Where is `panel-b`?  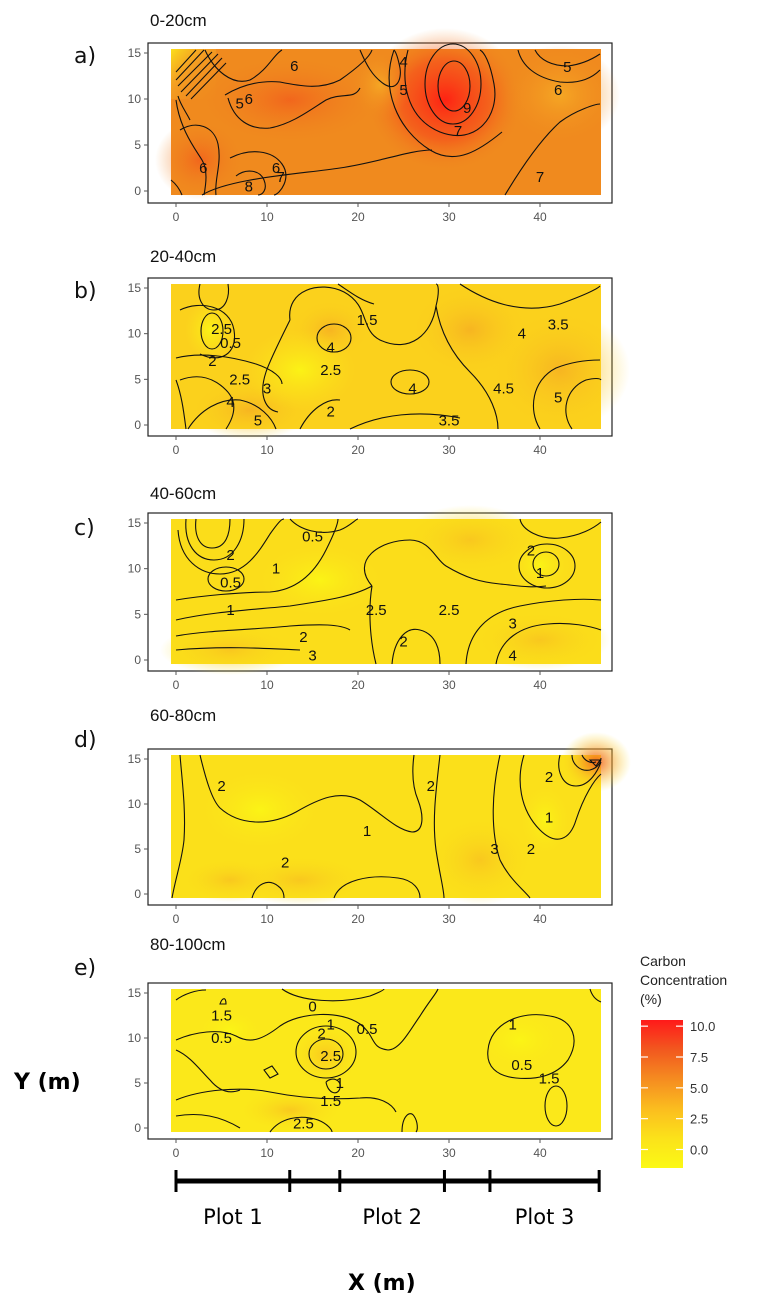 panel-b is located at coordinates (388, 358).